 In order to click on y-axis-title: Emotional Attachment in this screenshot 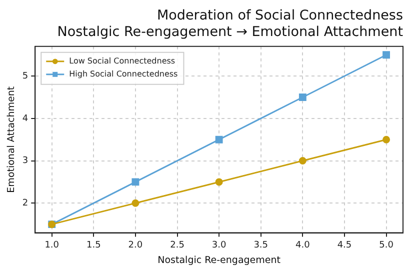, I will do `click(12, 139)`.